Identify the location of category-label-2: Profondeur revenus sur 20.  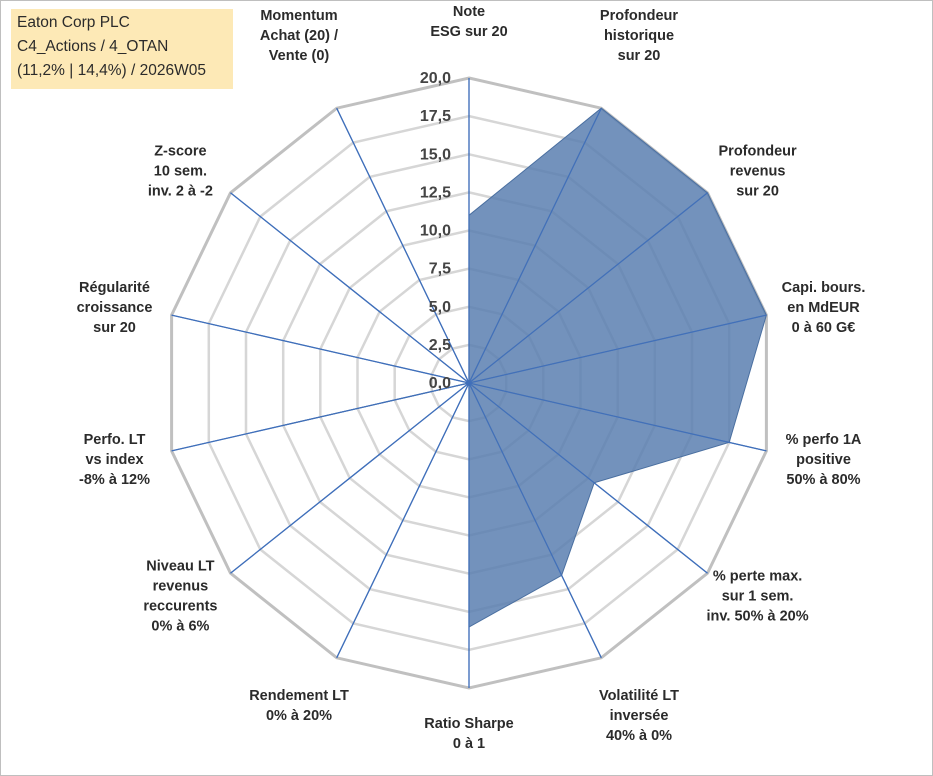
(758, 171).